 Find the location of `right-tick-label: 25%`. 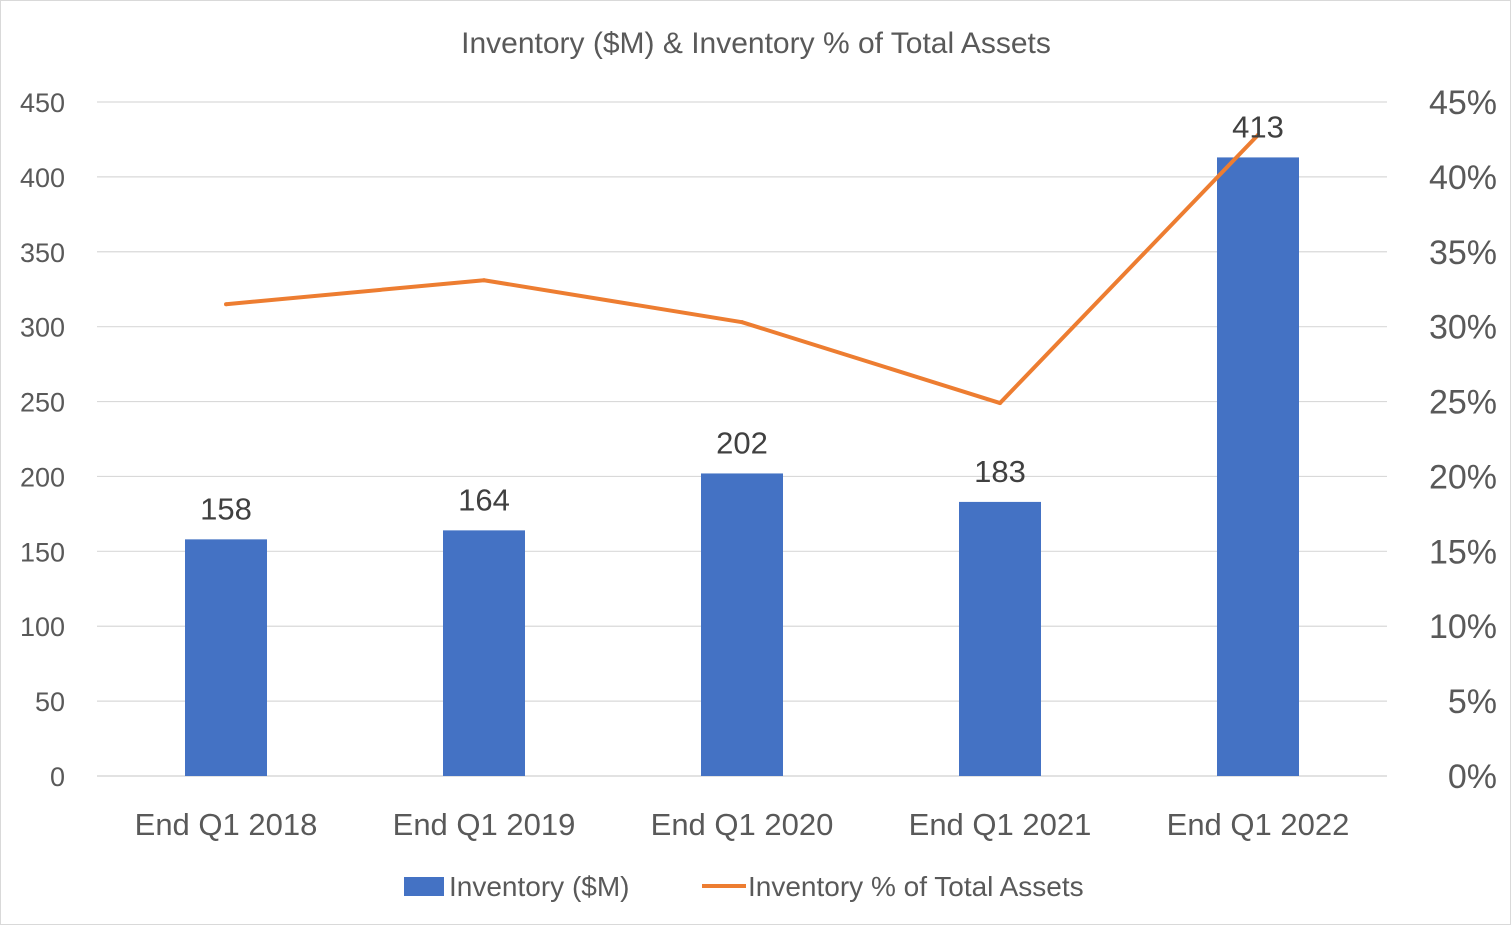

right-tick-label: 25% is located at coordinates (1463, 403).